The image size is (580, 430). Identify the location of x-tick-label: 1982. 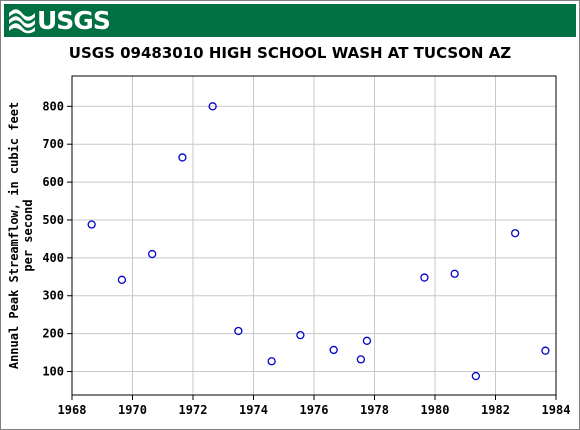
(495, 410).